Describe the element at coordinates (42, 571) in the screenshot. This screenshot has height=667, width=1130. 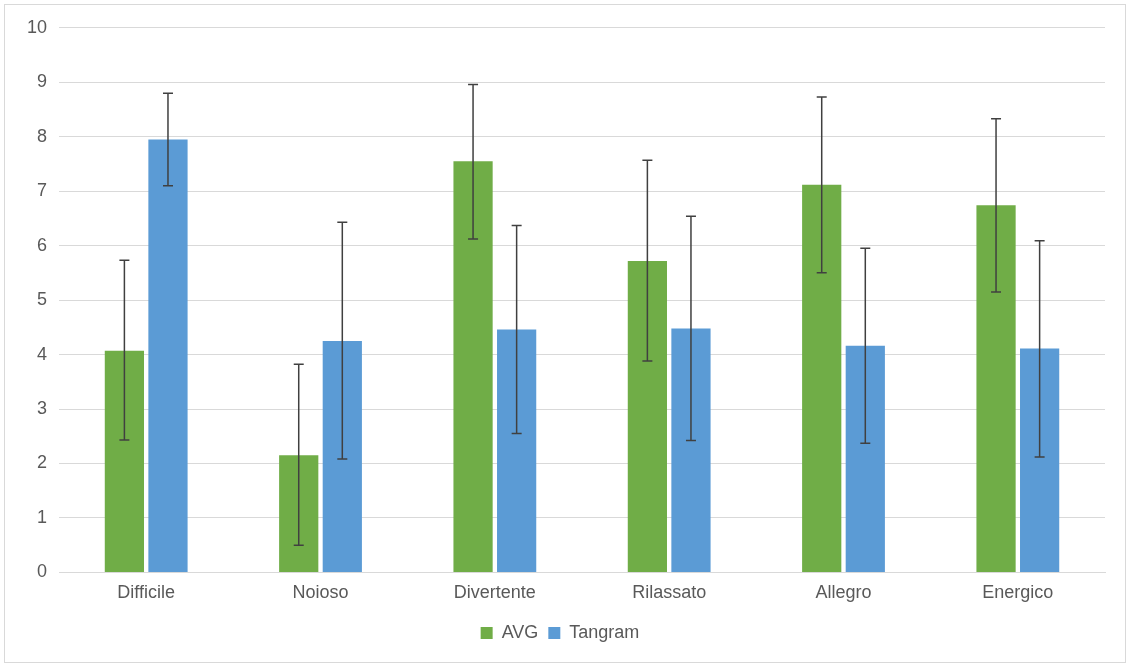
I see `y-tick-label: 0` at that location.